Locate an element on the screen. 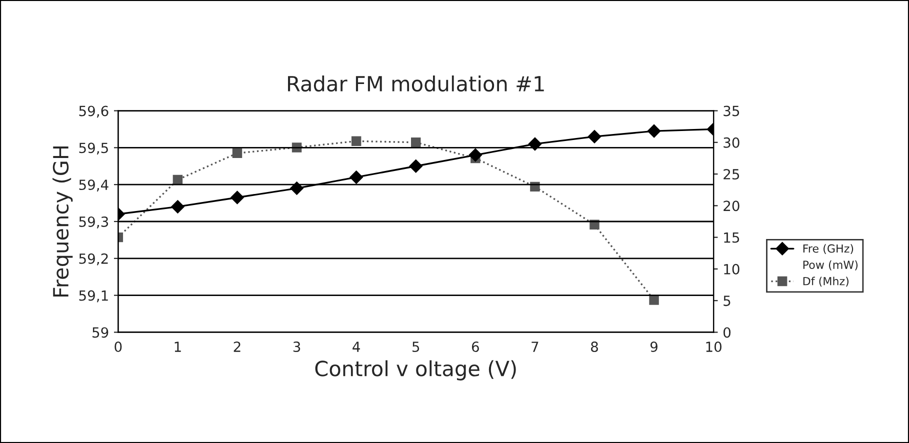  x-tick-label: 4 is located at coordinates (356, 347).